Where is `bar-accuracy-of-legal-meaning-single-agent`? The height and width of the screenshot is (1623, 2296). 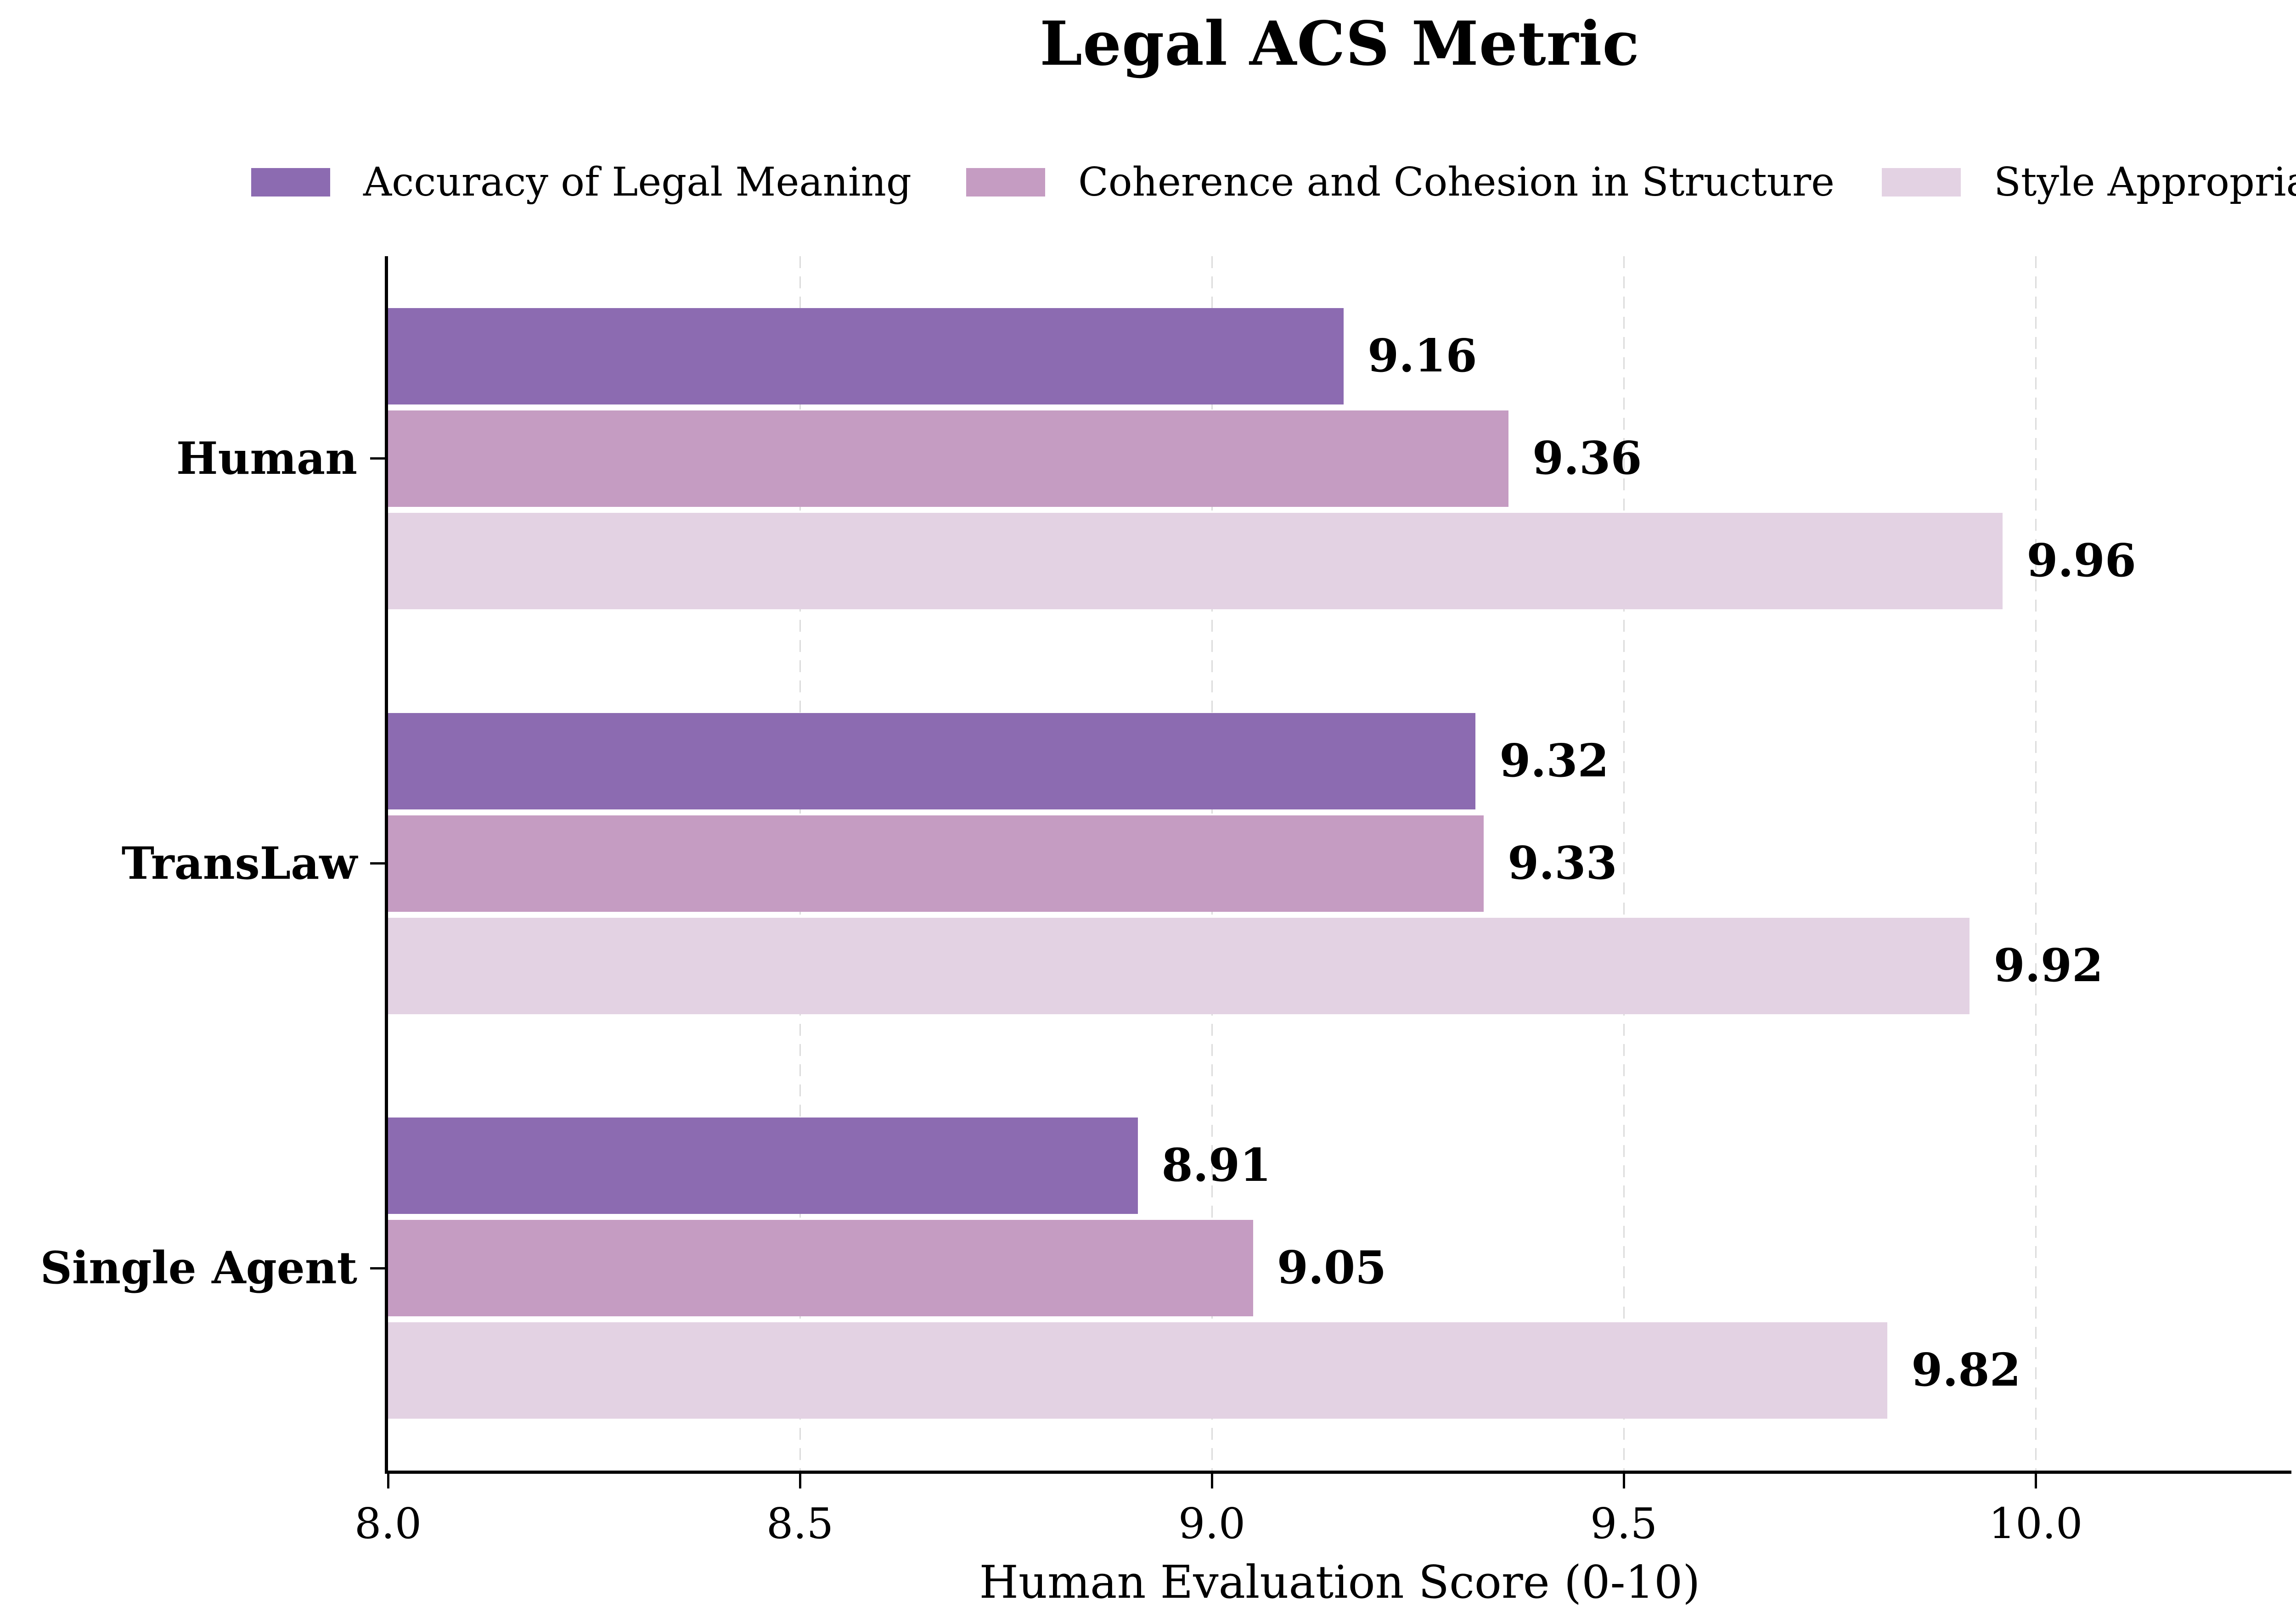 bar-accuracy-of-legal-meaning-single-agent is located at coordinates (763, 1166).